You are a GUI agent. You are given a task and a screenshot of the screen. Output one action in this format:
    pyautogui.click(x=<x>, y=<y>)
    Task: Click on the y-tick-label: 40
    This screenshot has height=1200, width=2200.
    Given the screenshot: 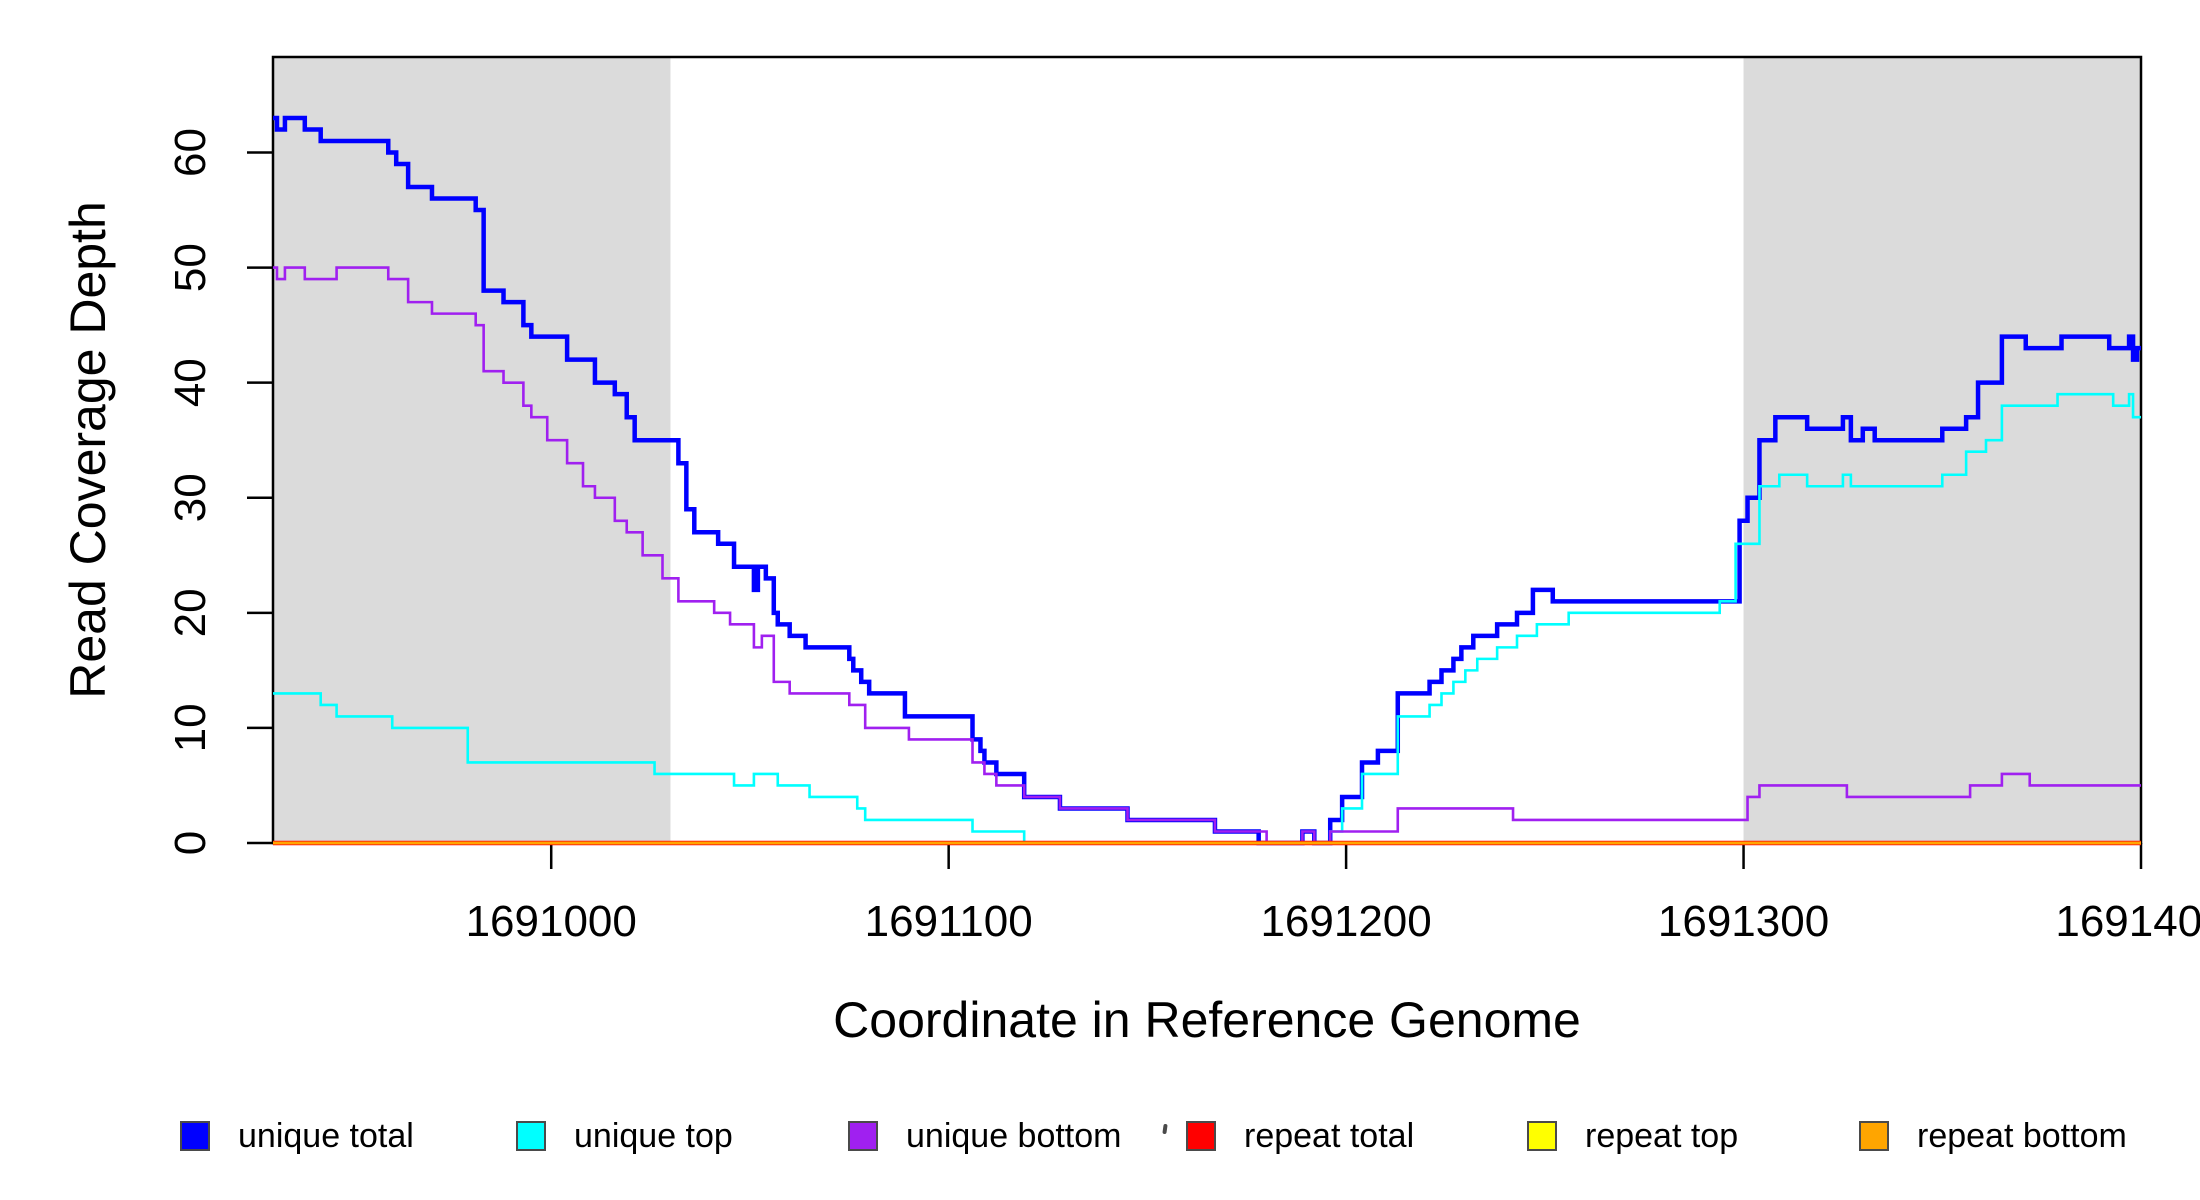 What is the action you would take?
    pyautogui.click(x=190, y=382)
    